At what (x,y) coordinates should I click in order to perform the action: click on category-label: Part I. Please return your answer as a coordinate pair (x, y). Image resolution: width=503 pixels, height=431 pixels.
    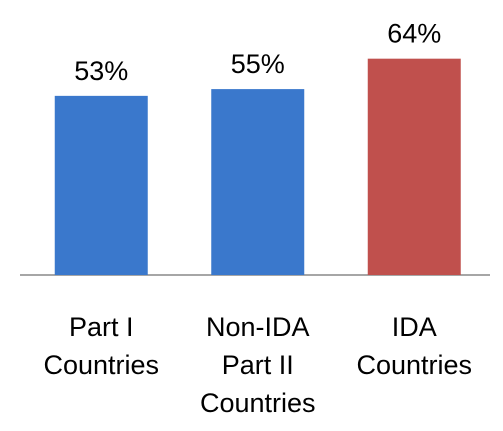
    Looking at the image, I should click on (101, 327).